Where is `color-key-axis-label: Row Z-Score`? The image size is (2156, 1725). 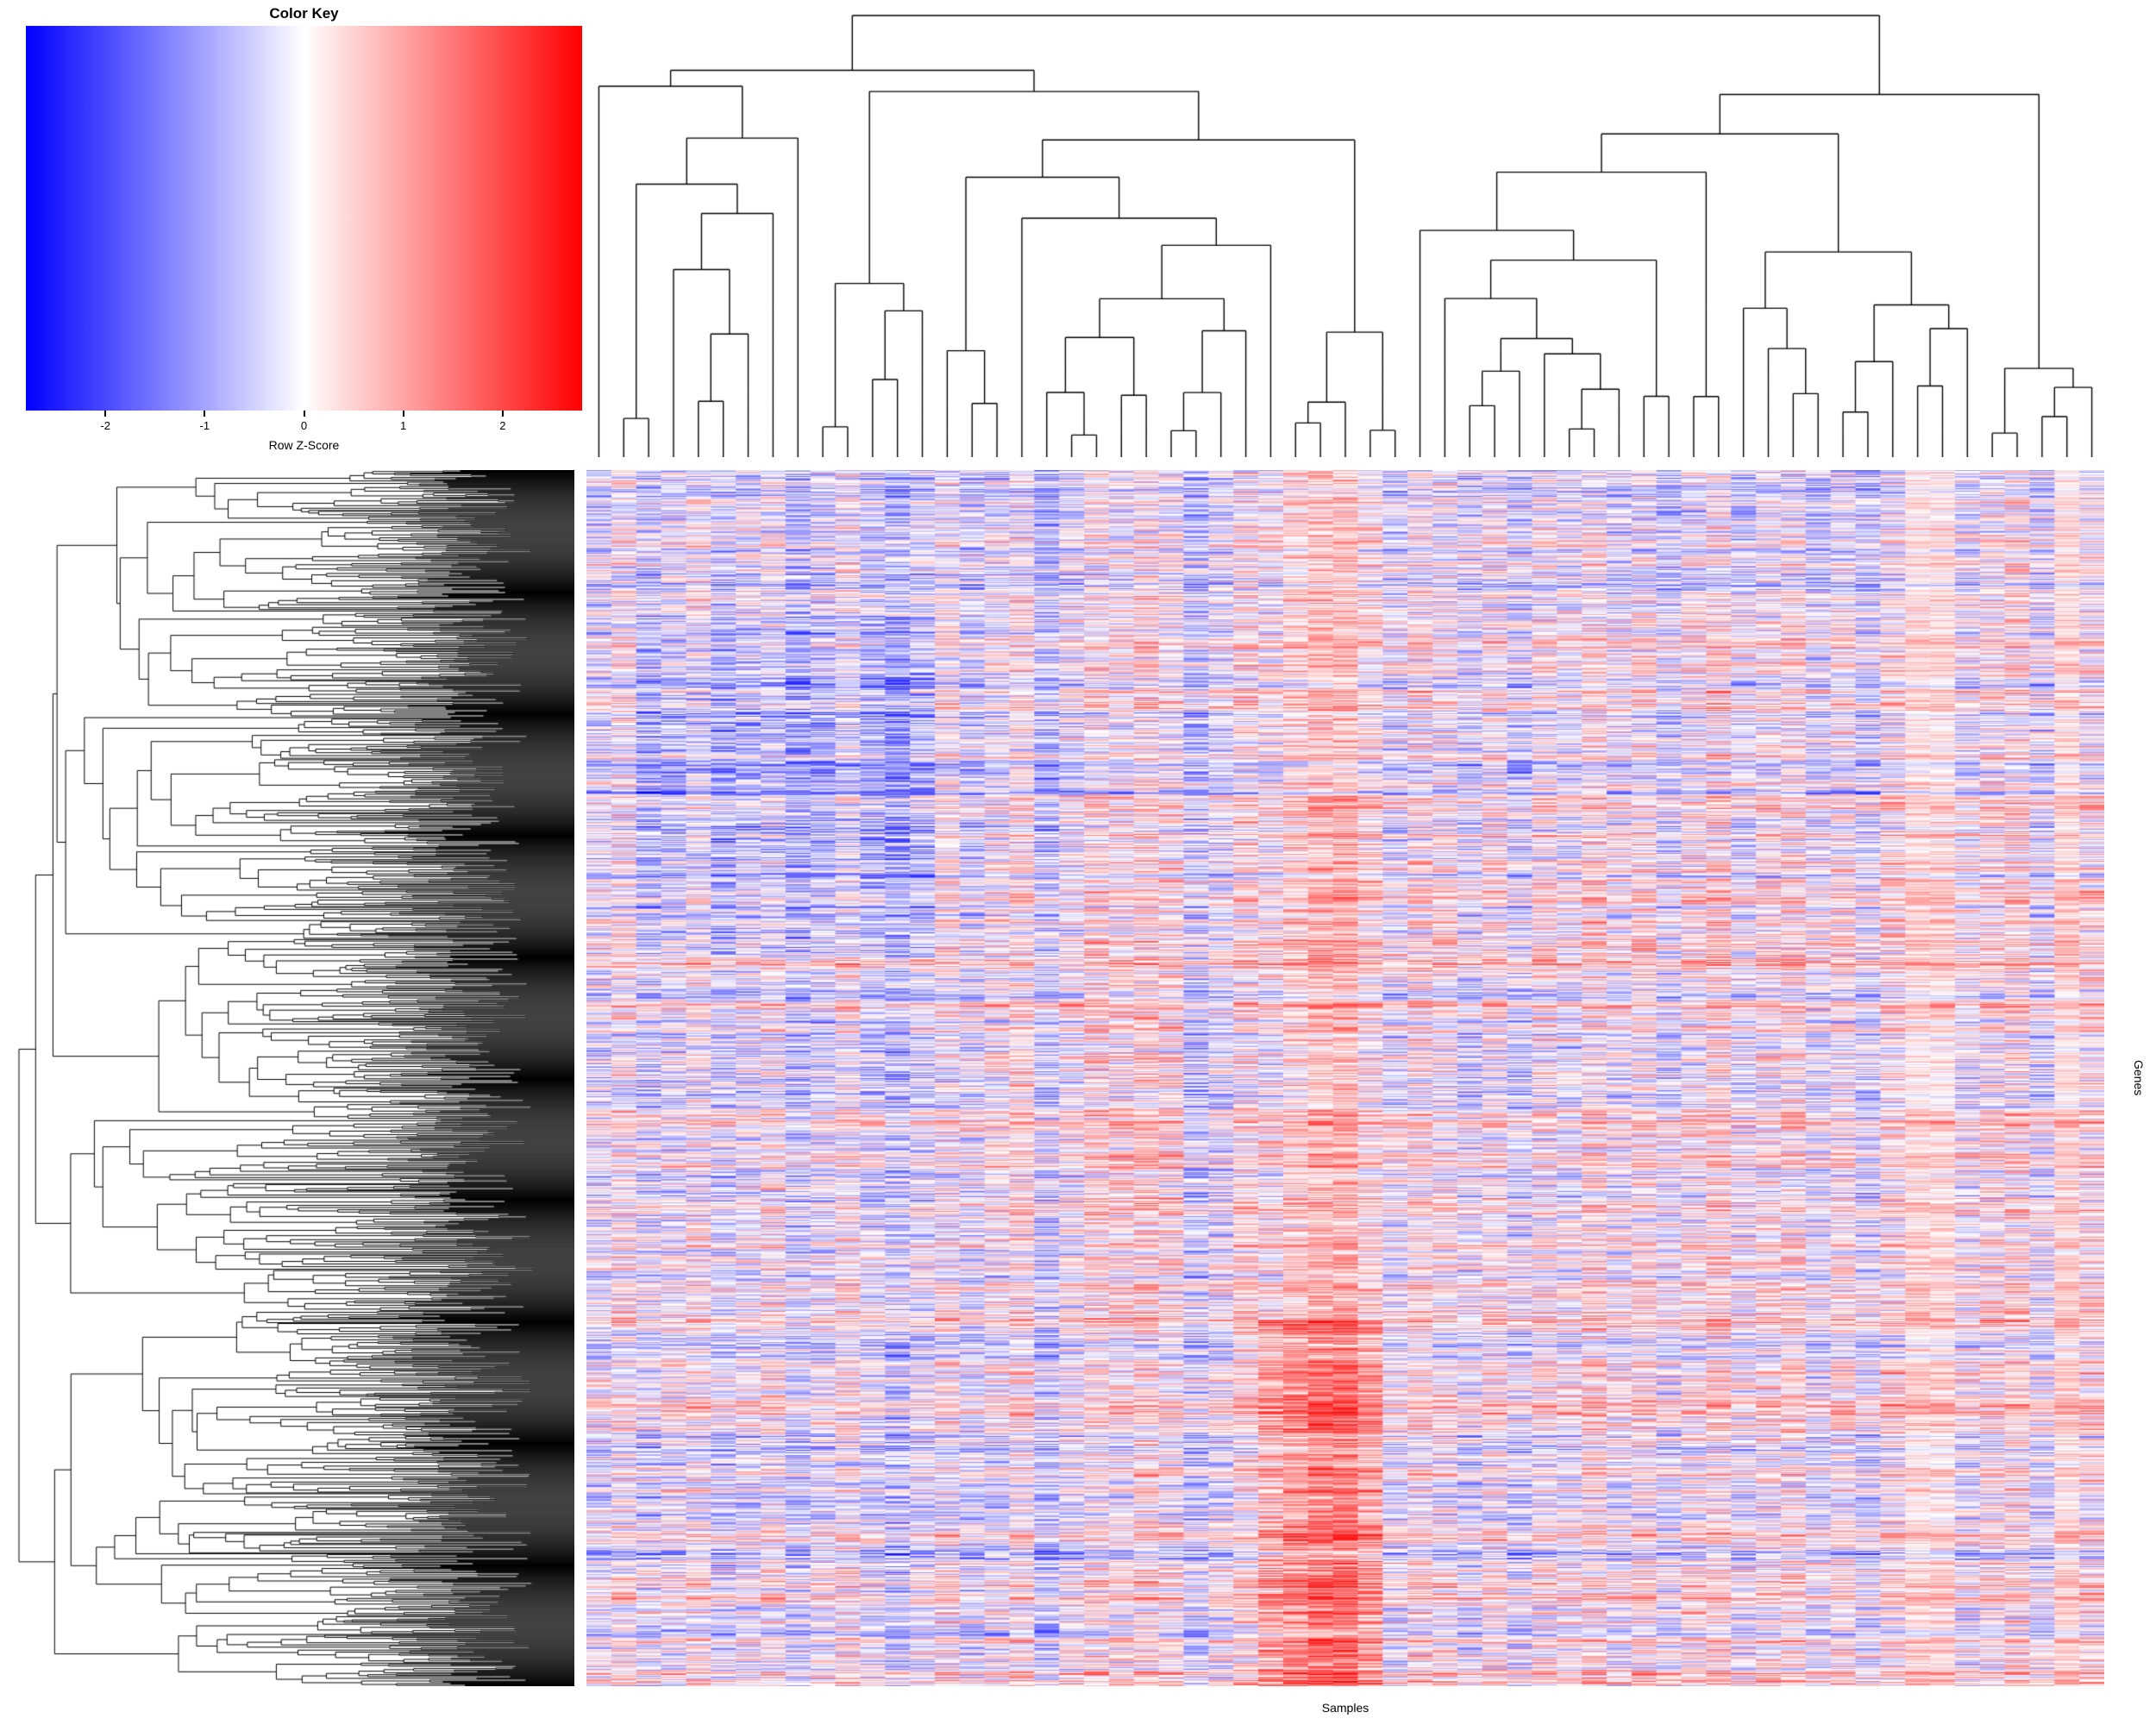
color-key-axis-label: Row Z-Score is located at coordinates (304, 445).